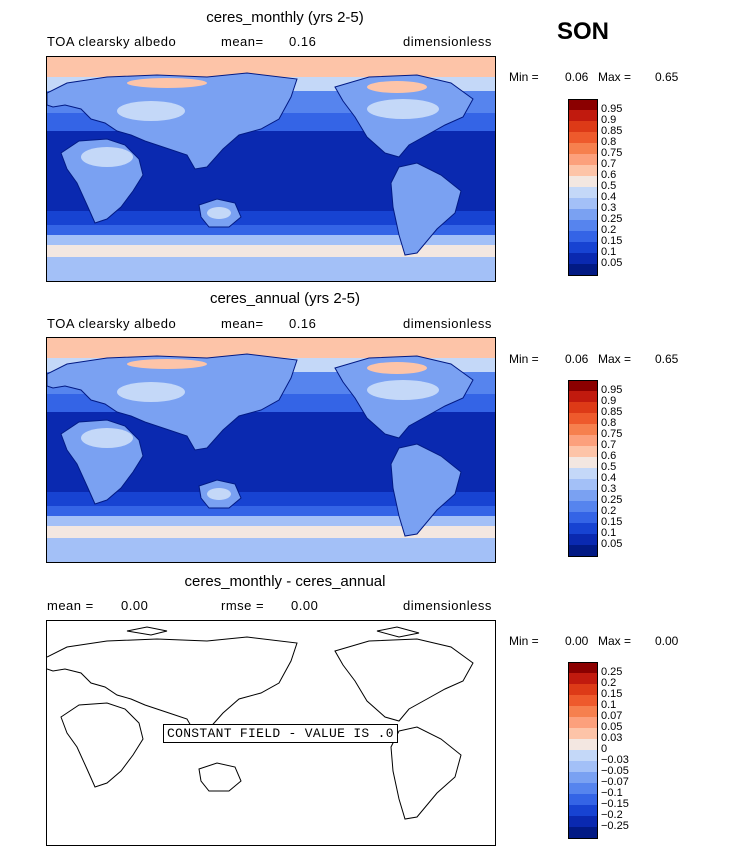 The image size is (733, 849). What do you see at coordinates (667, 641) in the screenshot?
I see `panel-3-max-value: 0.00` at bounding box center [667, 641].